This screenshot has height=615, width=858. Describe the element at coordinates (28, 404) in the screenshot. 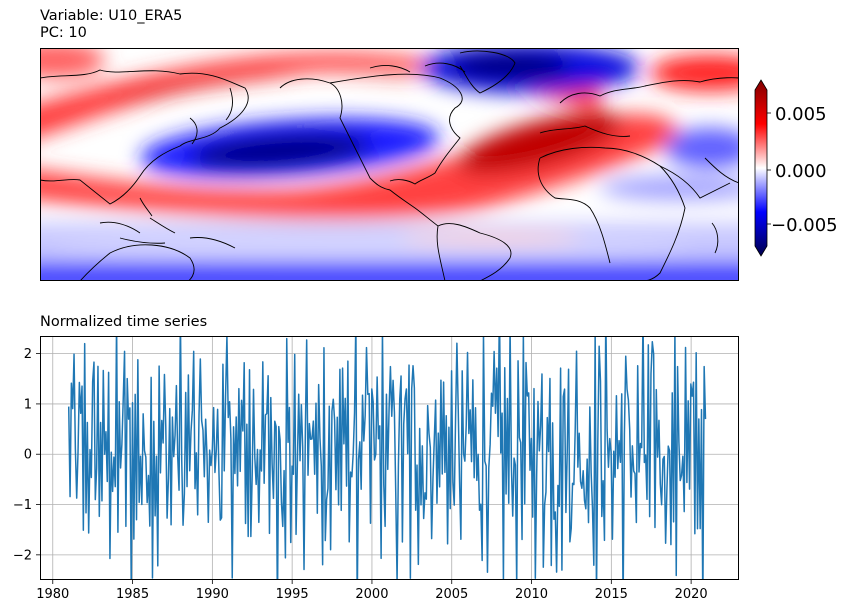

I see `y-tick-label: 1` at that location.